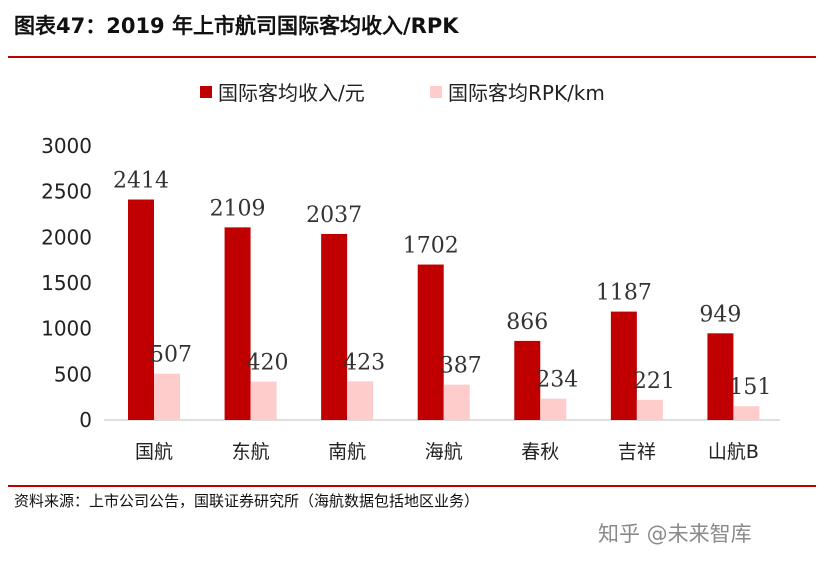  I want to click on y-tick-label-1: 500, so click(73, 374).